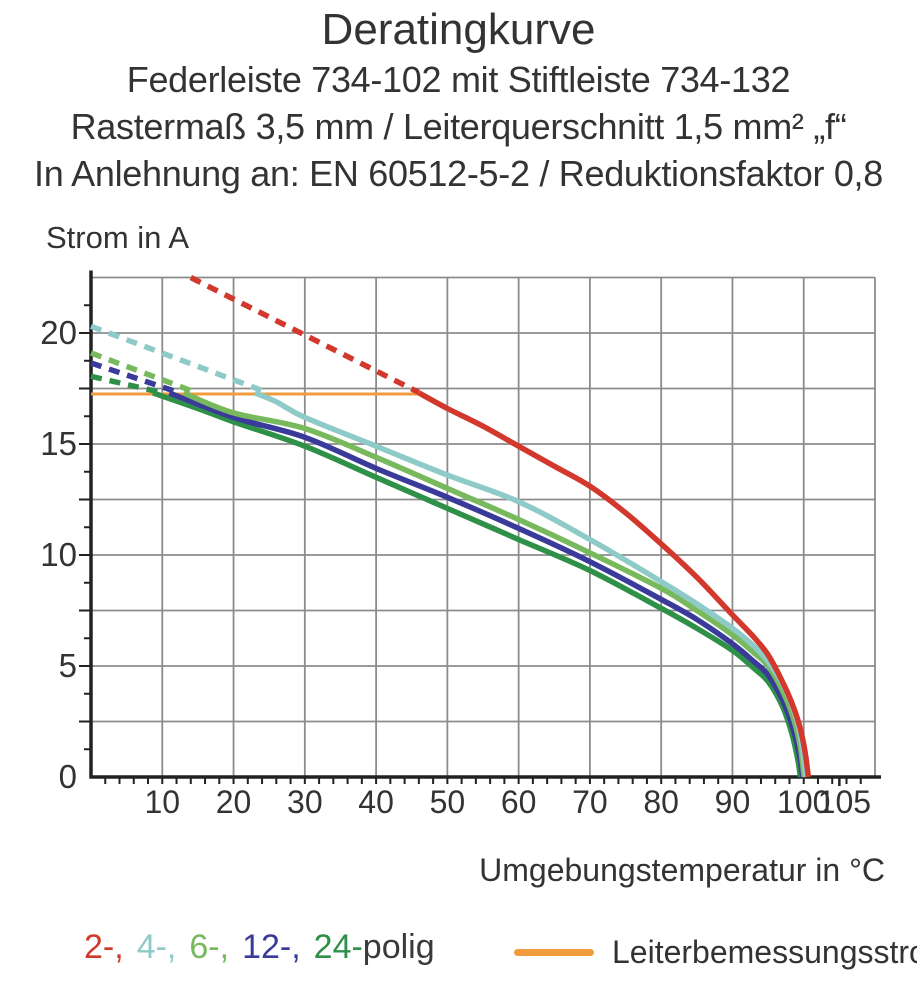 The width and height of the screenshot is (917, 1000). What do you see at coordinates (376, 802) in the screenshot?
I see `x-tick-label: 40` at bounding box center [376, 802].